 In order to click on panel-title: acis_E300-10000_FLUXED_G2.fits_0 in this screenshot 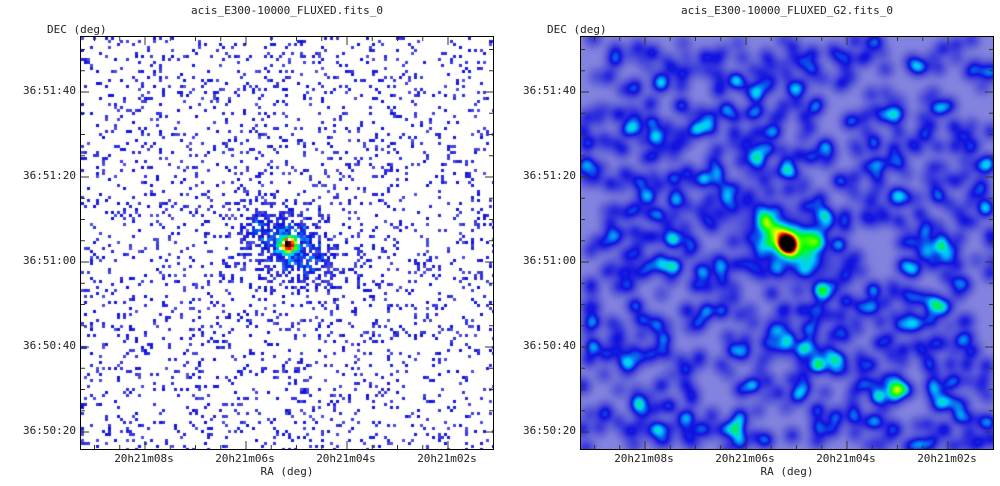, I will do `click(787, 10)`.